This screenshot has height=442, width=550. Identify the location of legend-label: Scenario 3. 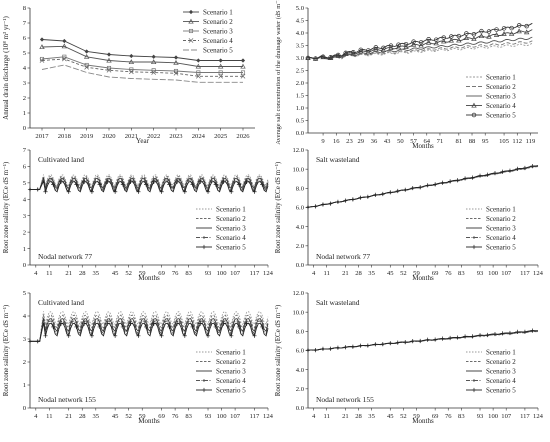
(218, 32).